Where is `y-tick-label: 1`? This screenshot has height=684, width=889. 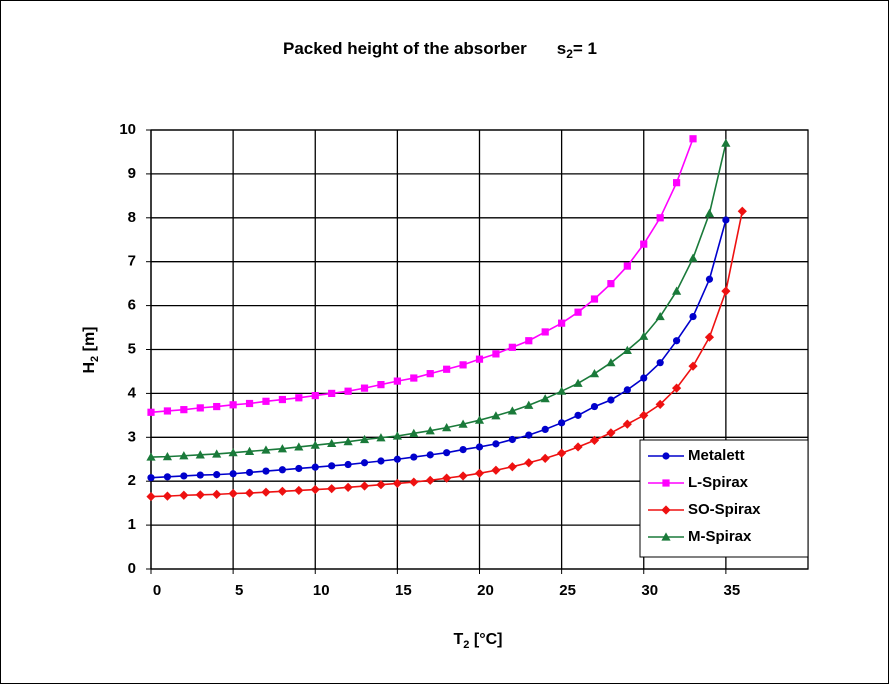 y-tick-label: 1 is located at coordinates (132, 524).